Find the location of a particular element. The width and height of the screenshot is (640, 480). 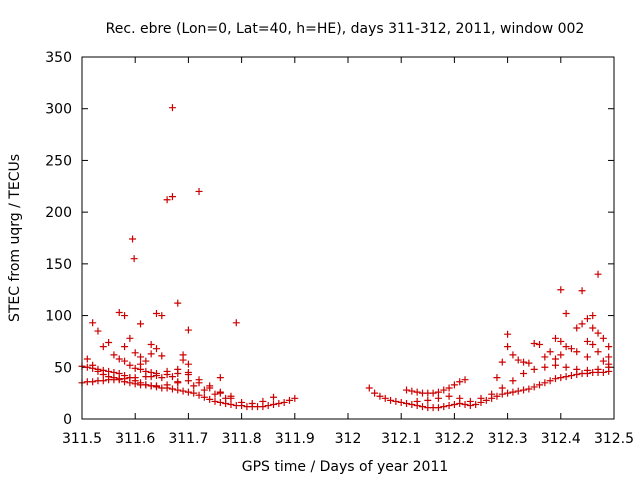

x-tick-label: 311.8 is located at coordinates (242, 439).